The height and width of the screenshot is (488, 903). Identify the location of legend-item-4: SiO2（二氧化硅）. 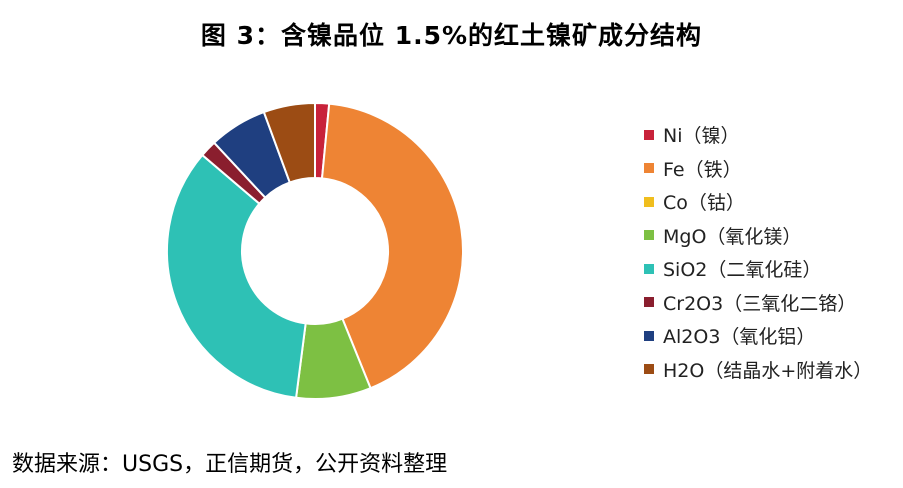
(769, 269).